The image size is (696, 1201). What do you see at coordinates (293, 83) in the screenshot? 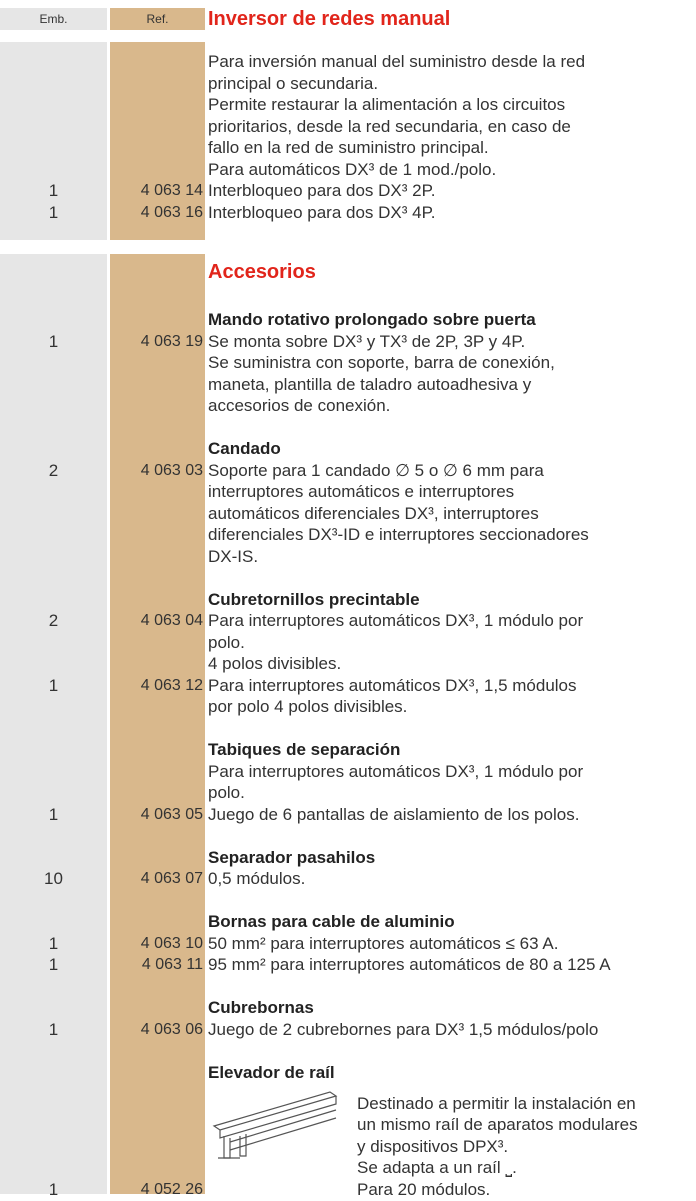
I see `description-line: principal o secundaria.` at bounding box center [293, 83].